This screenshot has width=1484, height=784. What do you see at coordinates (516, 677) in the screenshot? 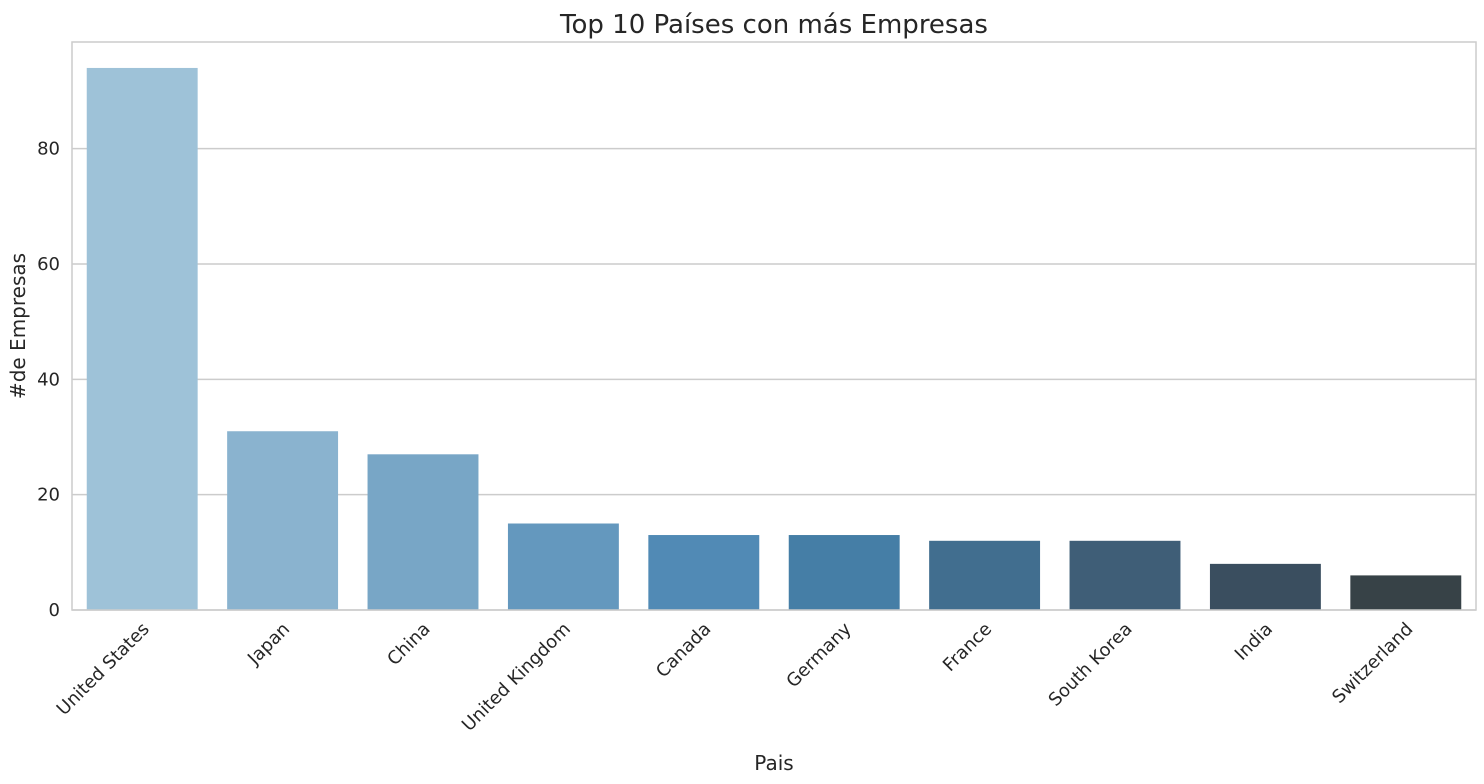
I see `x-tick-label: United Kingdom` at bounding box center [516, 677].